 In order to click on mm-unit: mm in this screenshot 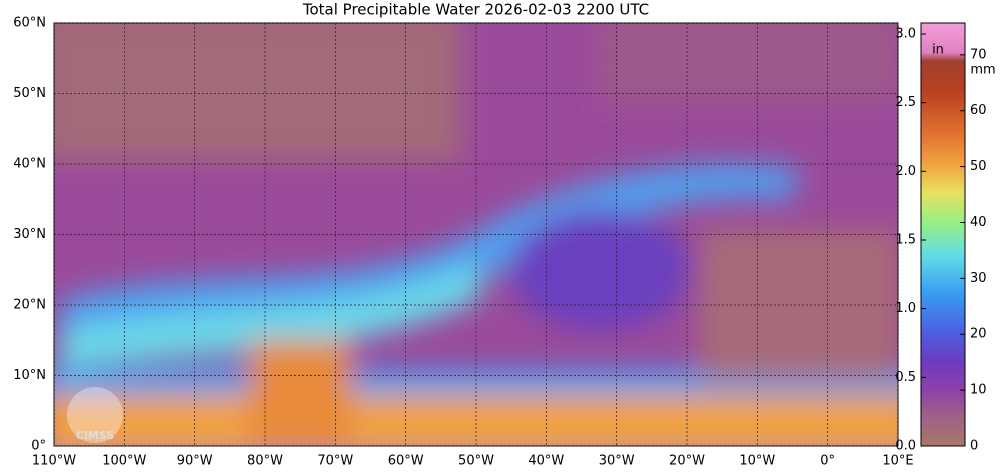, I will do `click(982, 70)`.